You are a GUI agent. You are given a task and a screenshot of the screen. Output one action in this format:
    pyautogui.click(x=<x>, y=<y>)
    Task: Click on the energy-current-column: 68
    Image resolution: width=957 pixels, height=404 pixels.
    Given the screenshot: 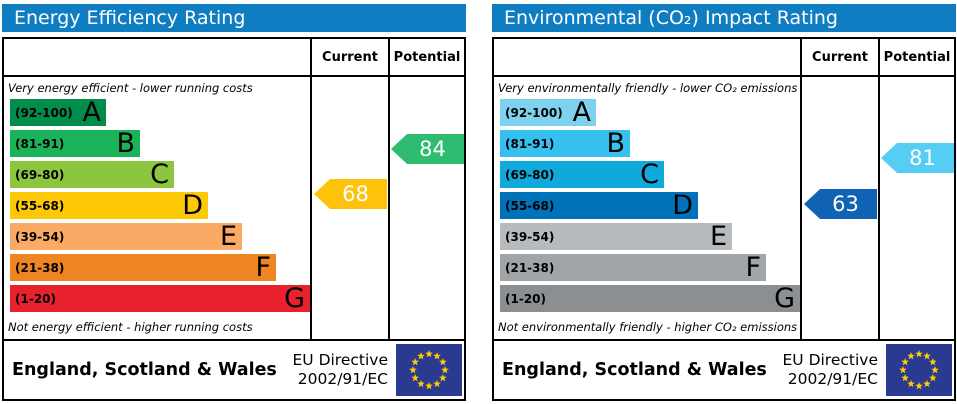 What is the action you would take?
    pyautogui.click(x=349, y=208)
    